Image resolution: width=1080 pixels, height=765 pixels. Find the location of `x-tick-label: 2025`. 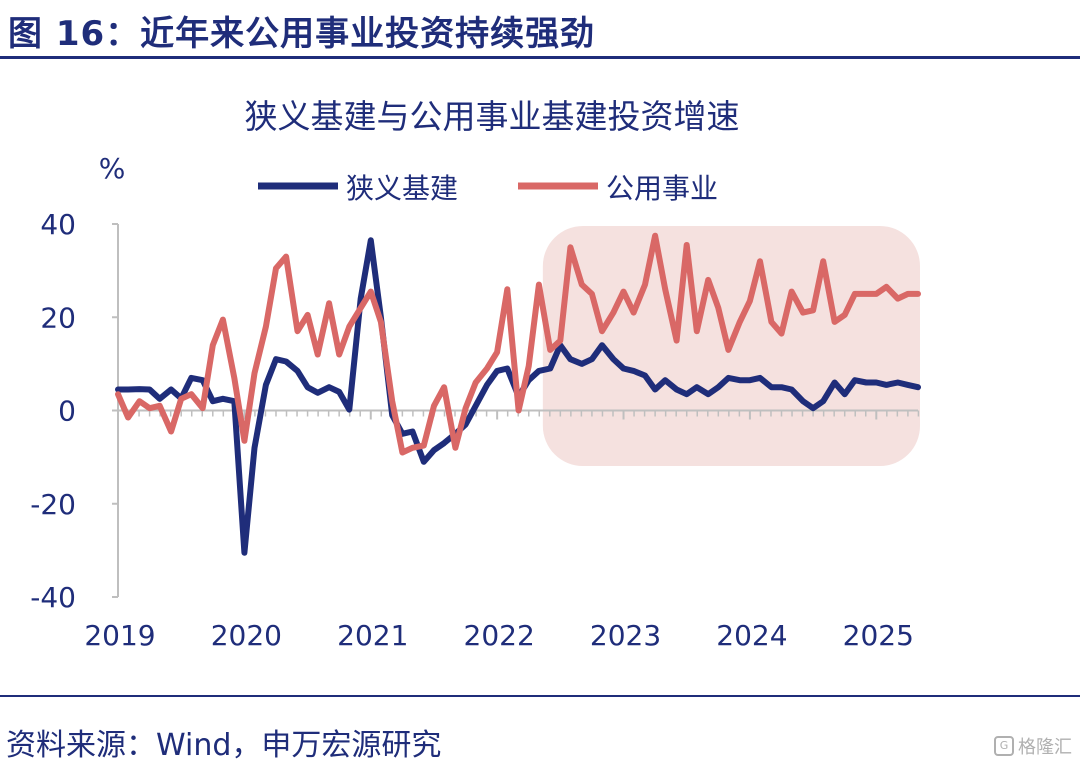

x-tick-label: 2025 is located at coordinates (878, 635).